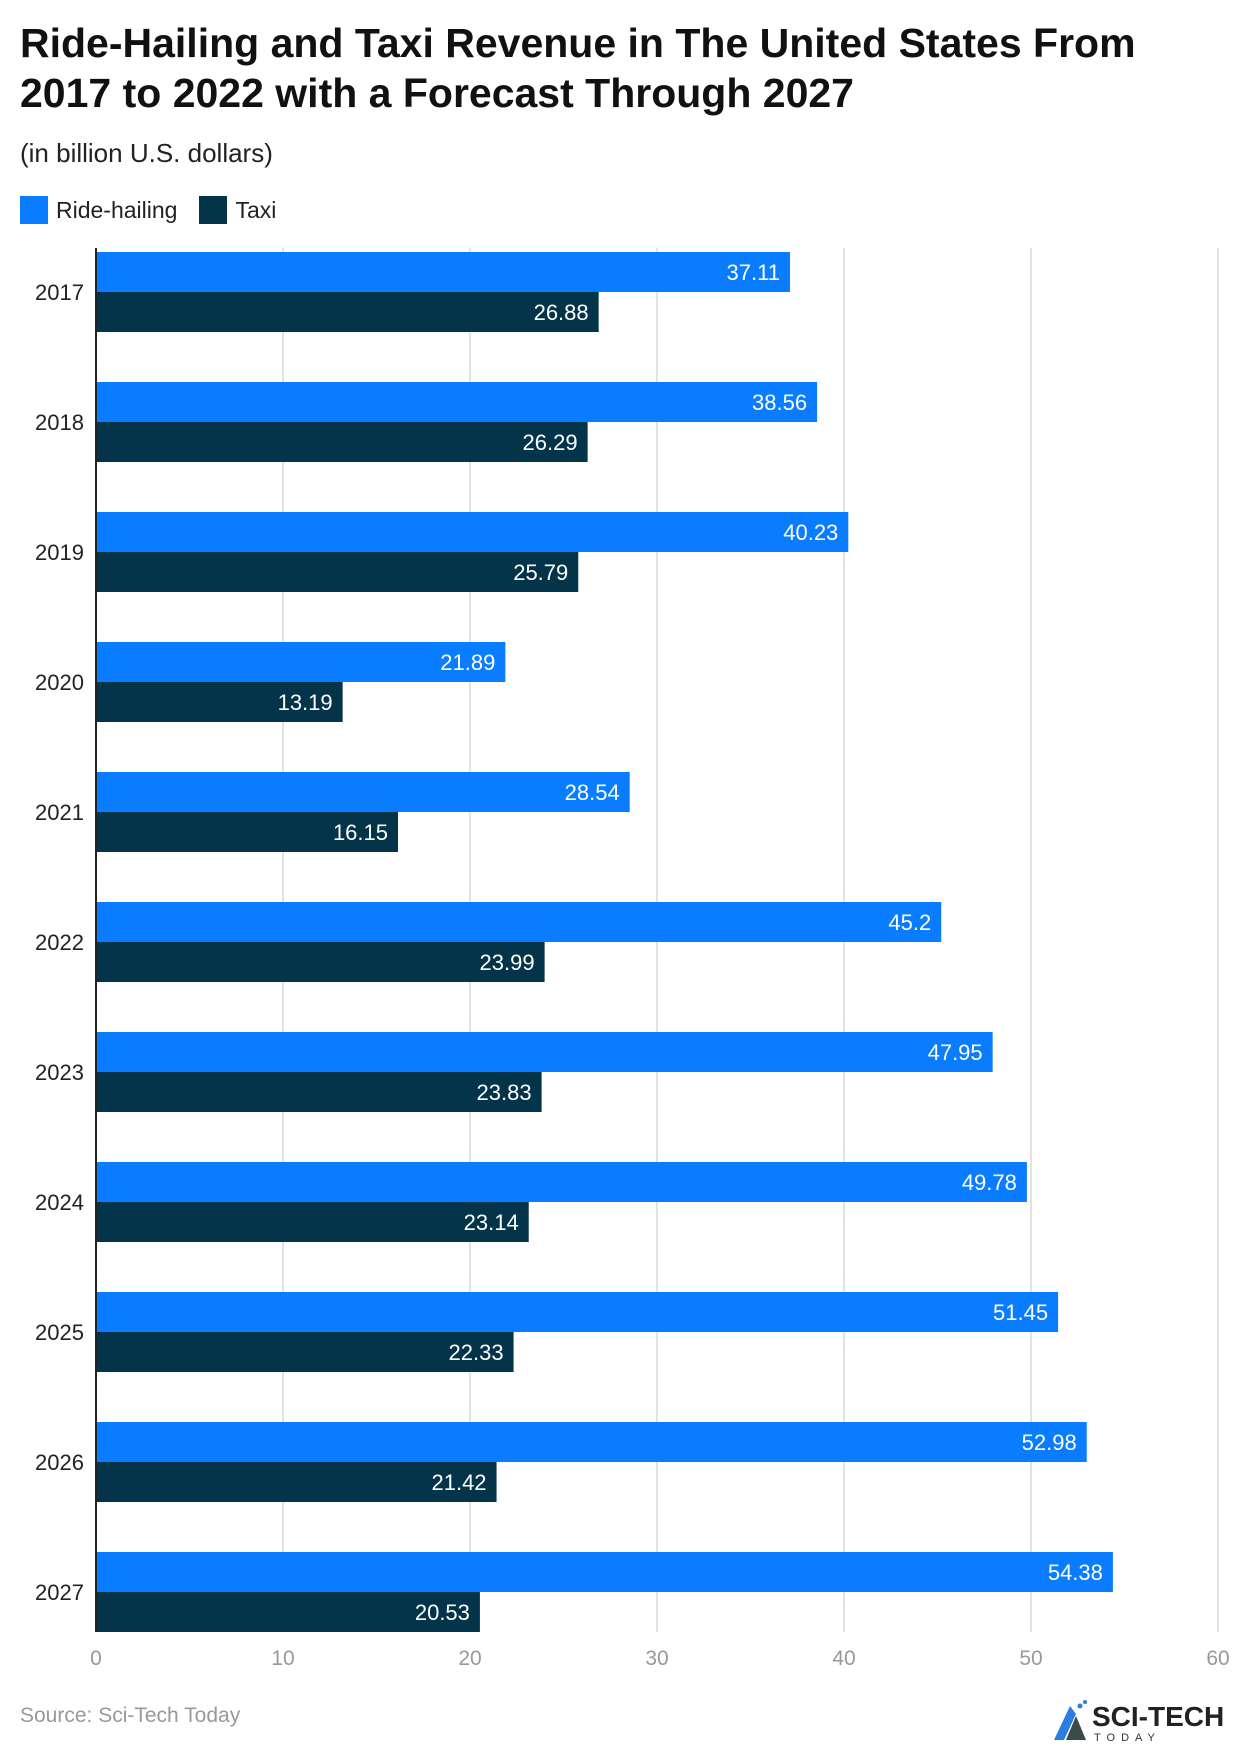 The image size is (1240, 1756). Describe the element at coordinates (247, 832) in the screenshot. I see `bar-taxi-2021` at that location.